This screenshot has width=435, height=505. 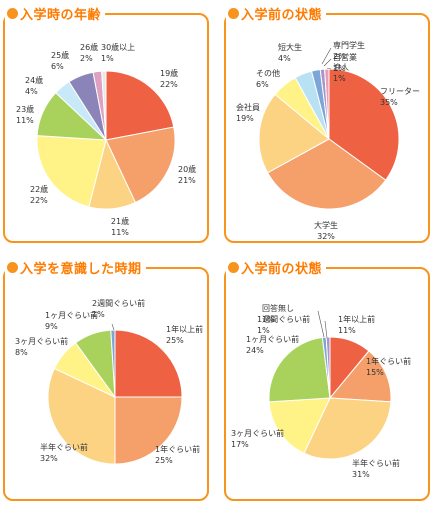 What do you see at coordinates (388, 366) in the screenshot?
I see `slice-label-3-1年ぐらい前: 1年ぐらい前 15%` at bounding box center [388, 366].